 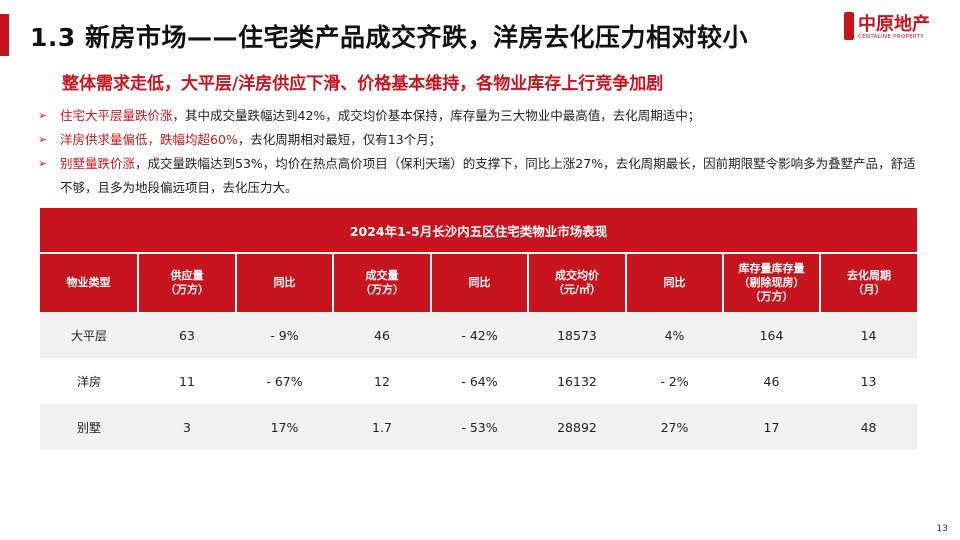 What do you see at coordinates (674, 381) in the screenshot?
I see `cell-price-yoy: - 2%` at bounding box center [674, 381].